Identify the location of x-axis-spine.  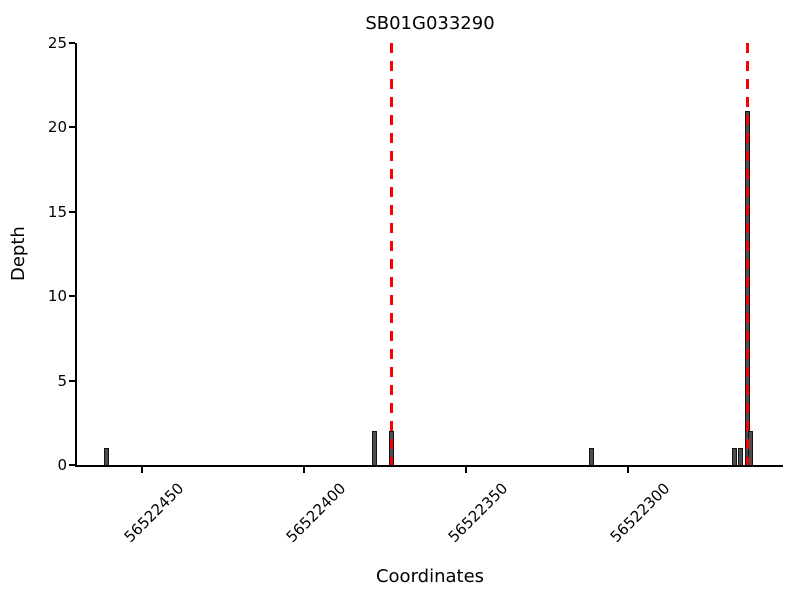
(429, 466).